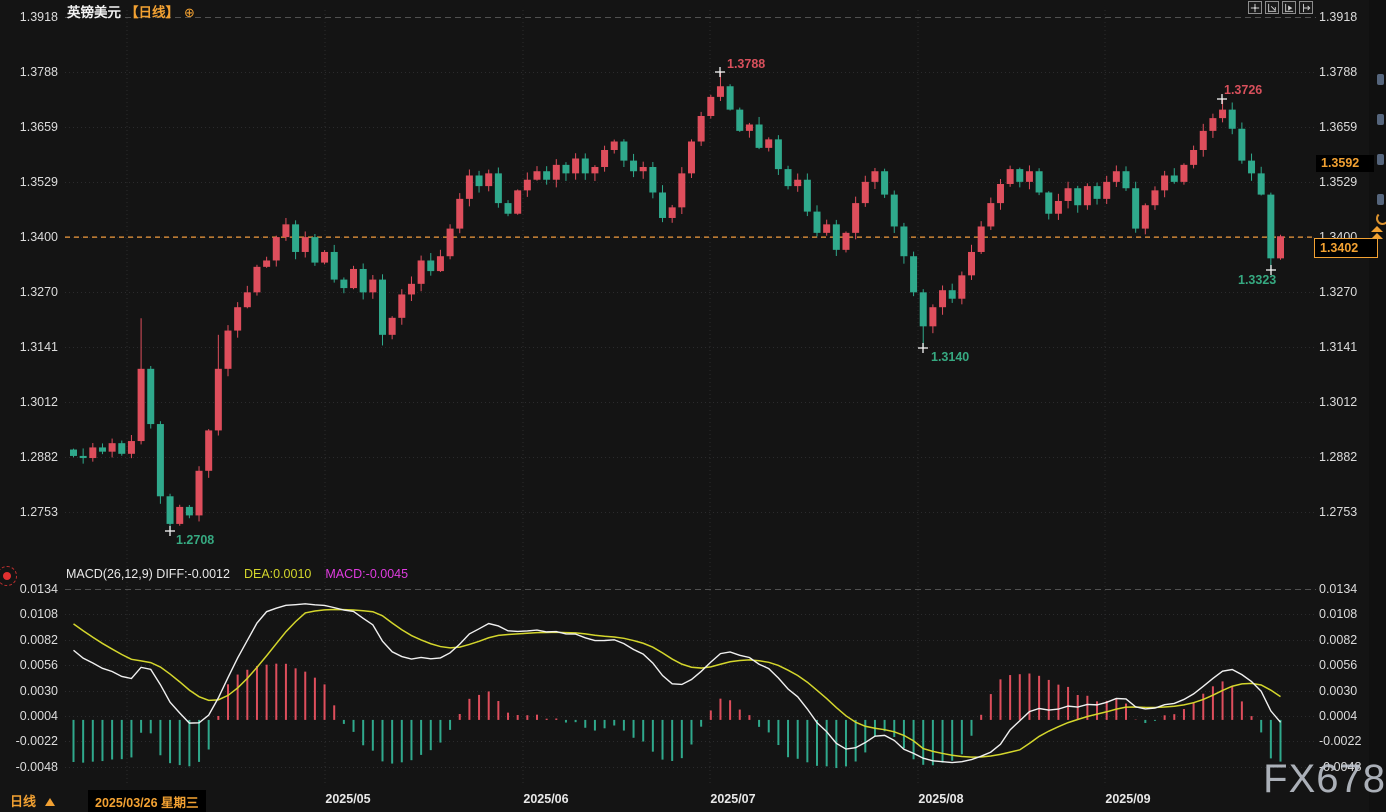 Image resolution: width=1386 pixels, height=812 pixels. Describe the element at coordinates (367, 574) in the screenshot. I see `macd-hist-value: MACD:-0.0045` at that location.